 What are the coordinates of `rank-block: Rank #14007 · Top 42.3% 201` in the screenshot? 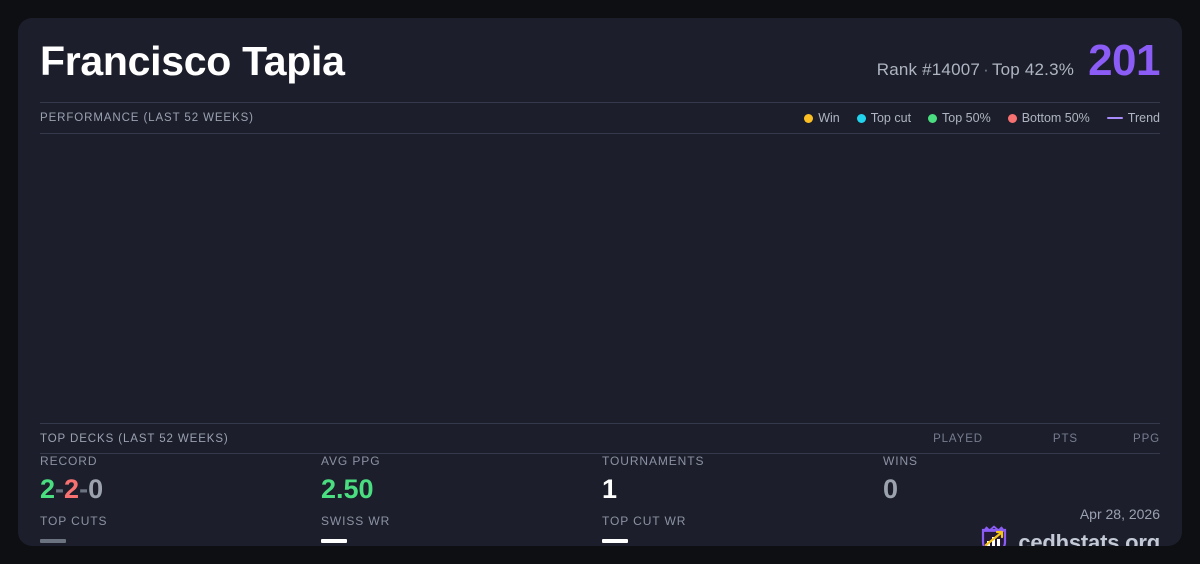 It's located at (1019, 60).